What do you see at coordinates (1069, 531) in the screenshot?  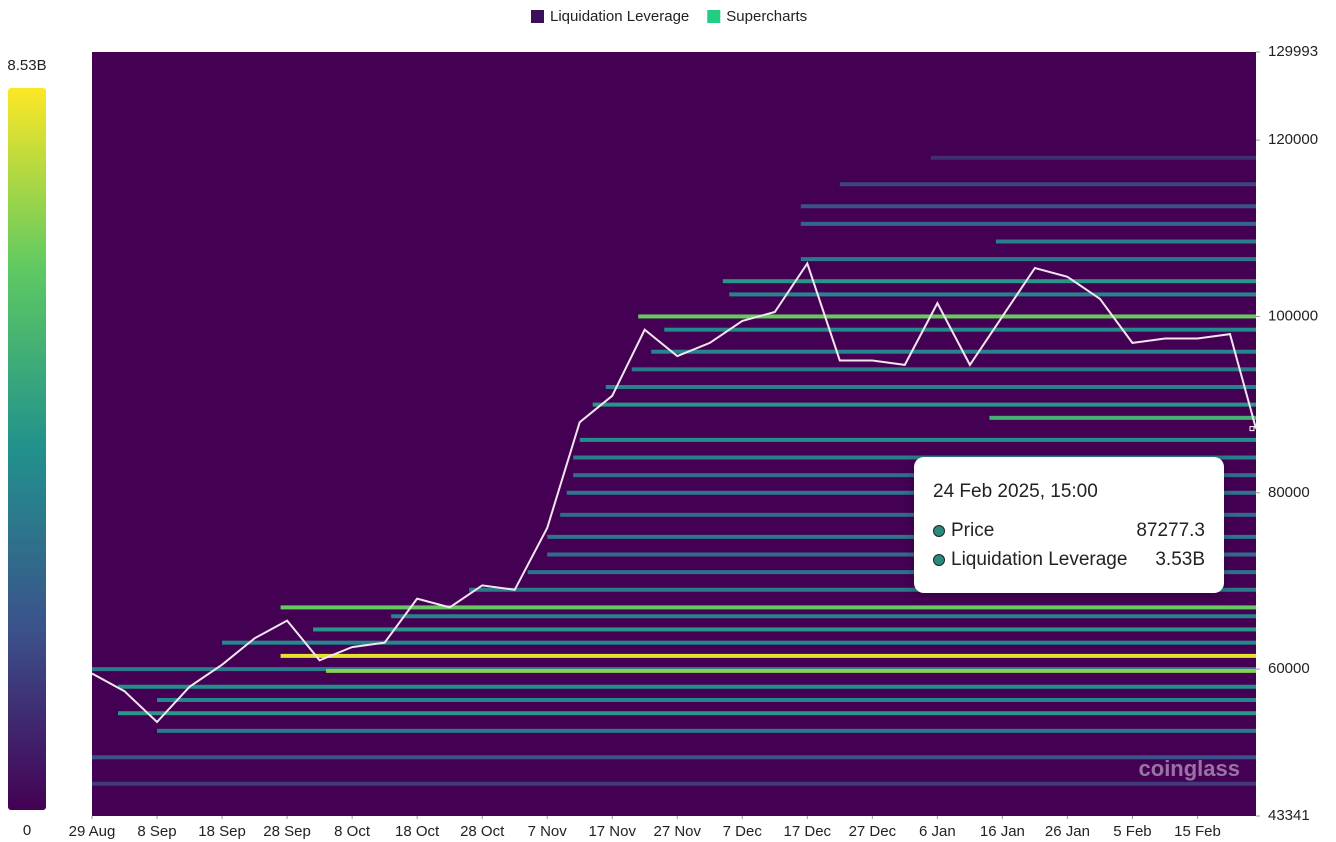 I see `tooltip-row: Price 87277.3` at bounding box center [1069, 531].